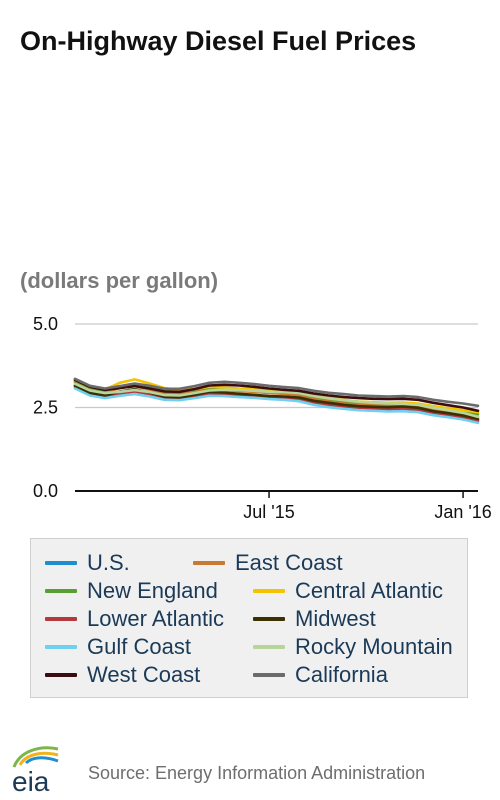  I want to click on legend-item-u-s: U.S., so click(87, 563).